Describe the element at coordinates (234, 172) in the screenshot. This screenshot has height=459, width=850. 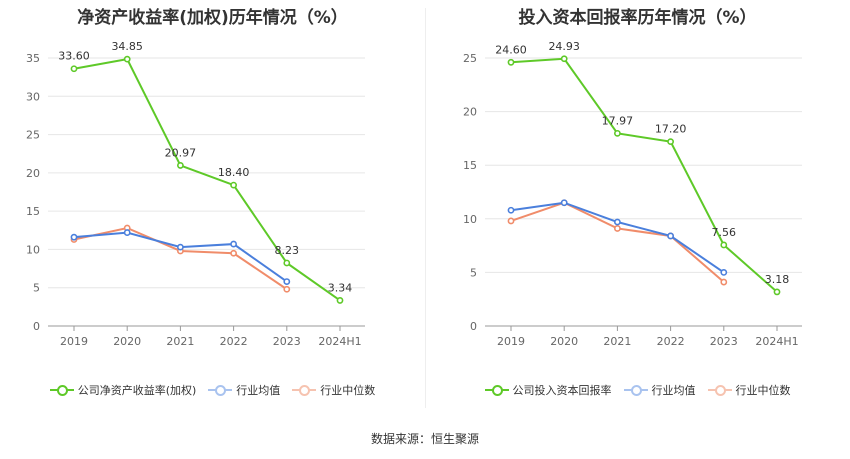
I see `data-label: 18.40` at that location.